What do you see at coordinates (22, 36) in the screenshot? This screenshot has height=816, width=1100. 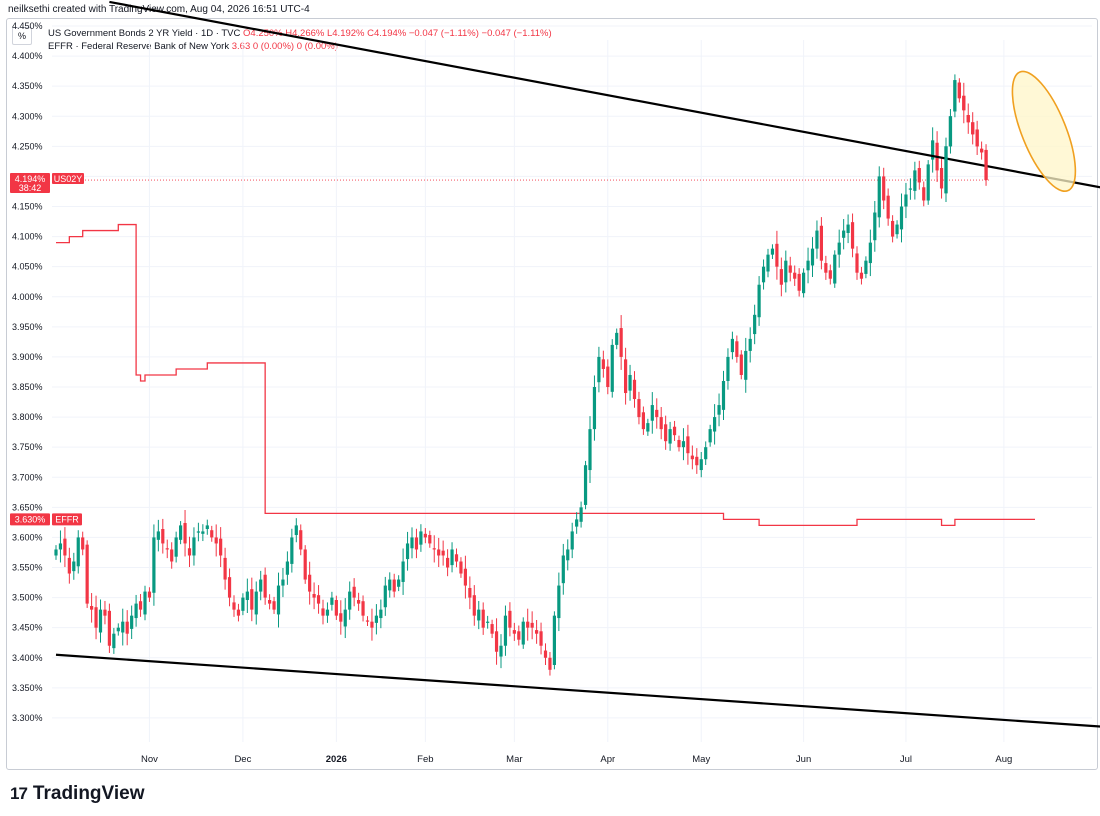 I see `percent-scale-button: %` at bounding box center [22, 36].